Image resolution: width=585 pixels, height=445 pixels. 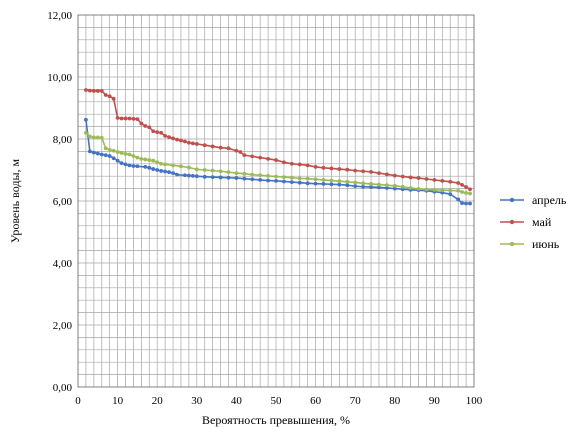 I want to click on legend: апрель май июнь, so click(x=533, y=222).